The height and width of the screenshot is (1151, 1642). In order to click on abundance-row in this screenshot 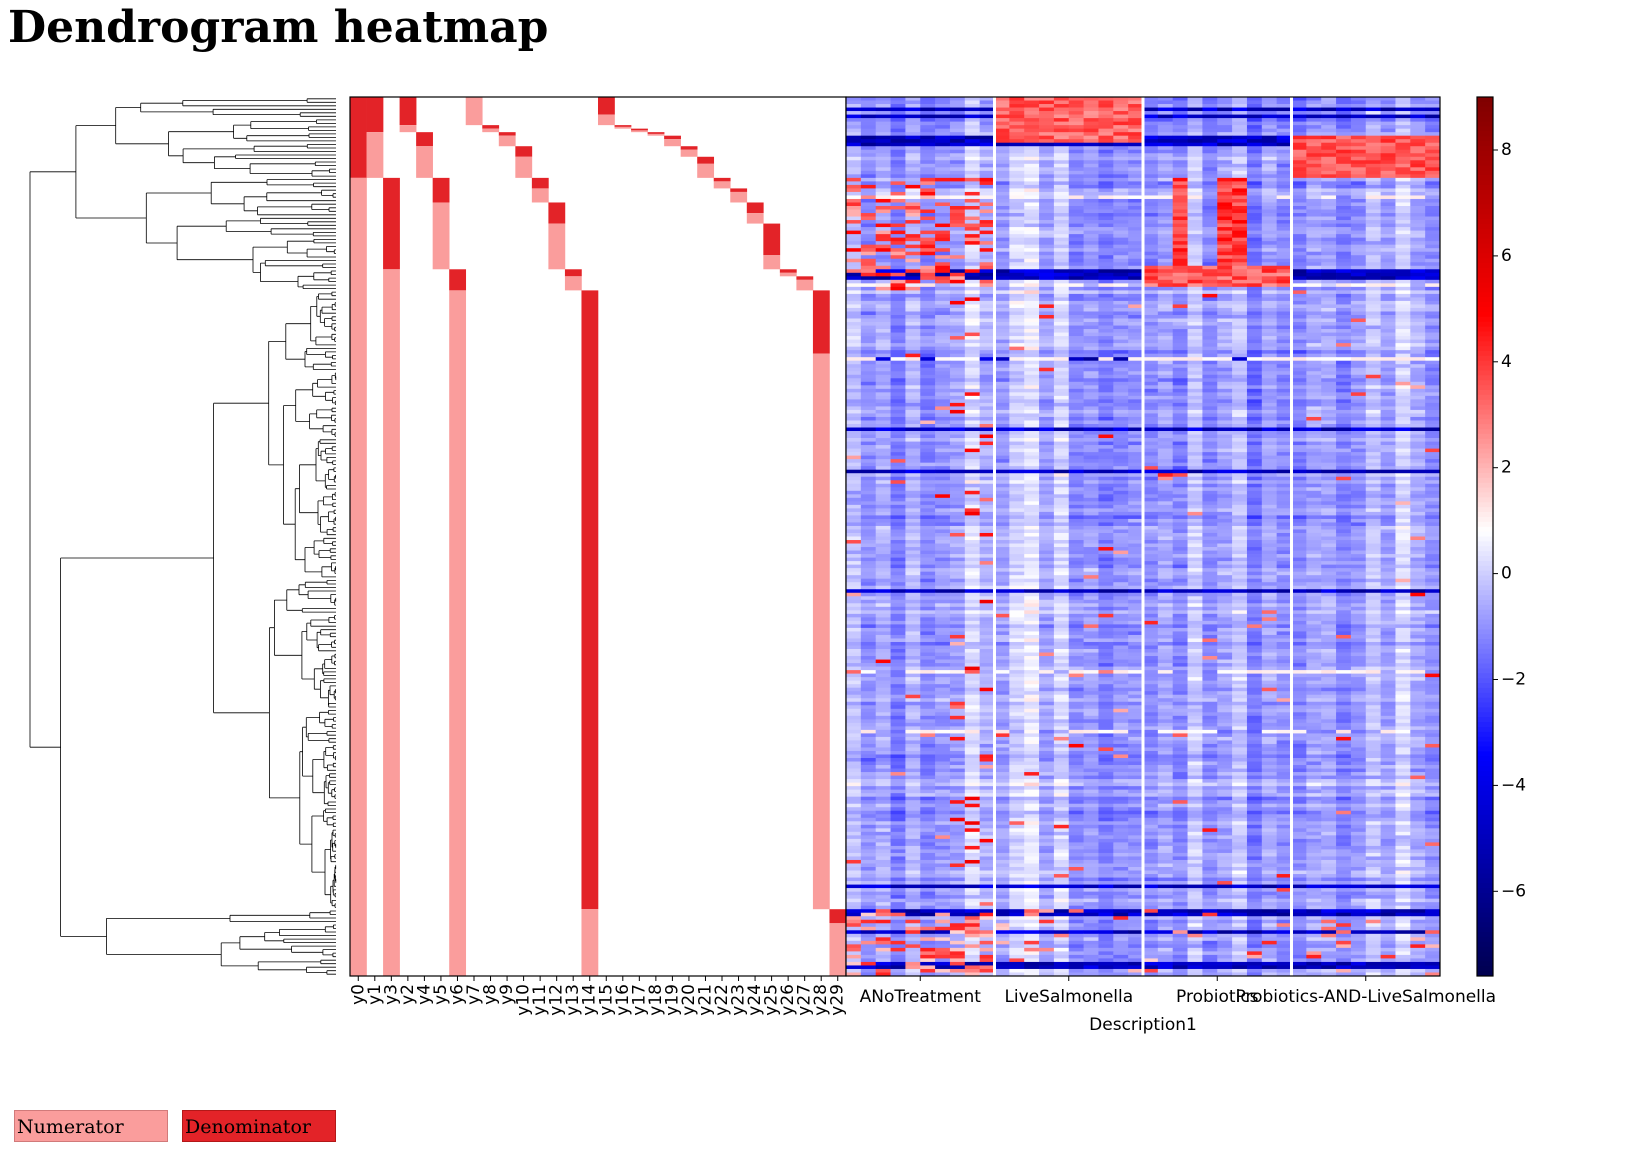, I will do `click(1143, 274)`.